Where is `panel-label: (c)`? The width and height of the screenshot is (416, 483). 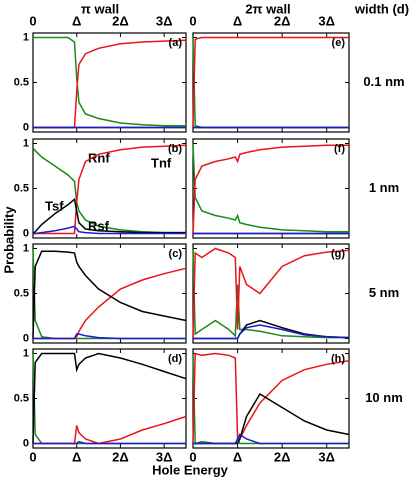
panel-label: (c) is located at coordinates (176, 254).